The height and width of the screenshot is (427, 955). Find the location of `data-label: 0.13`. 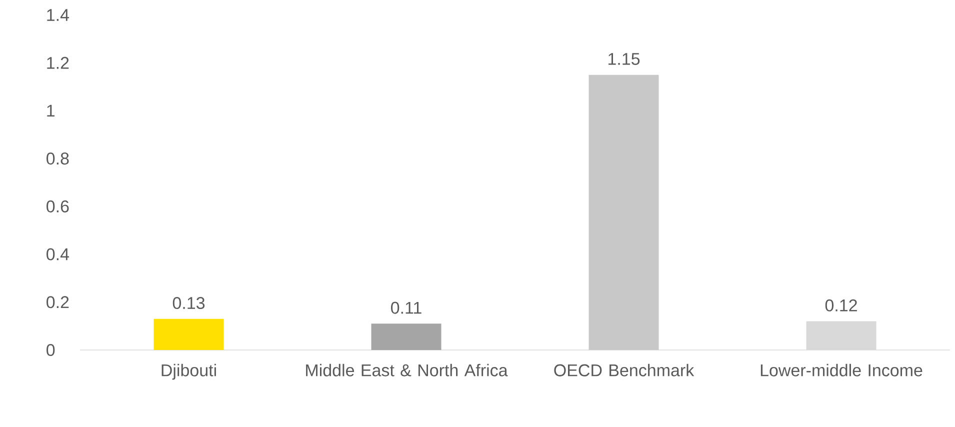

data-label: 0.13 is located at coordinates (188, 303).